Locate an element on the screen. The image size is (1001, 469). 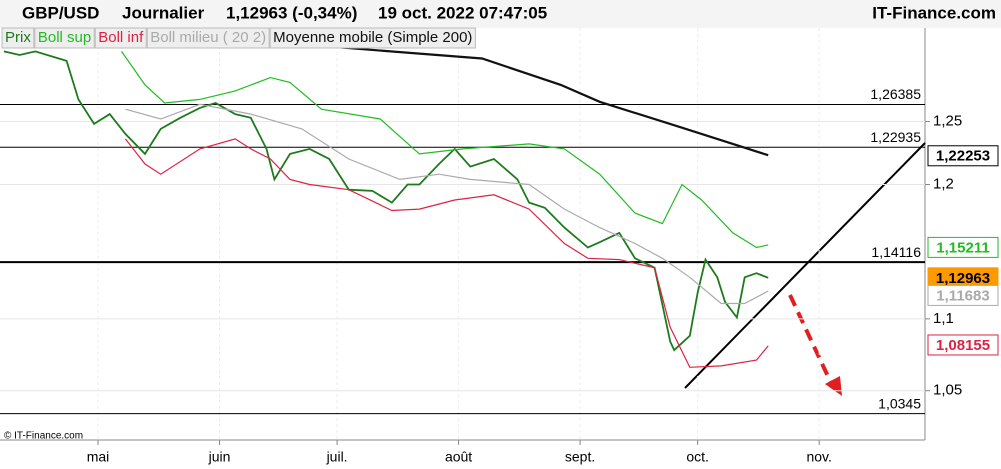
footer: © IT-Finance.com is located at coordinates (43, 436).